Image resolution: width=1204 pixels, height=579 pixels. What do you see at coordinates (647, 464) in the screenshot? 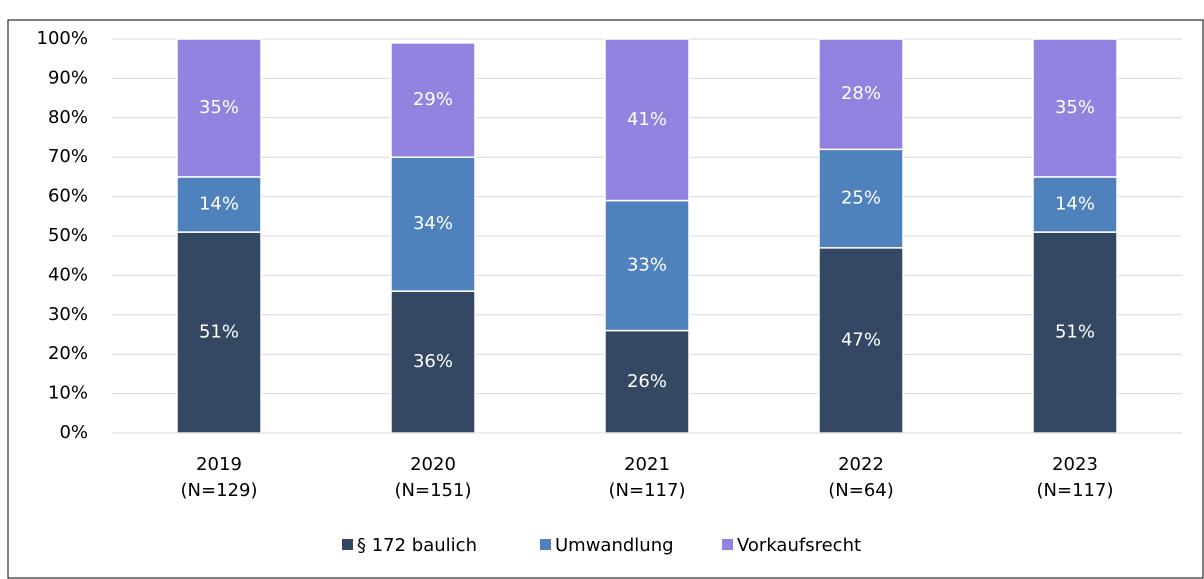
I see `x-tick-label: 2021` at bounding box center [647, 464].